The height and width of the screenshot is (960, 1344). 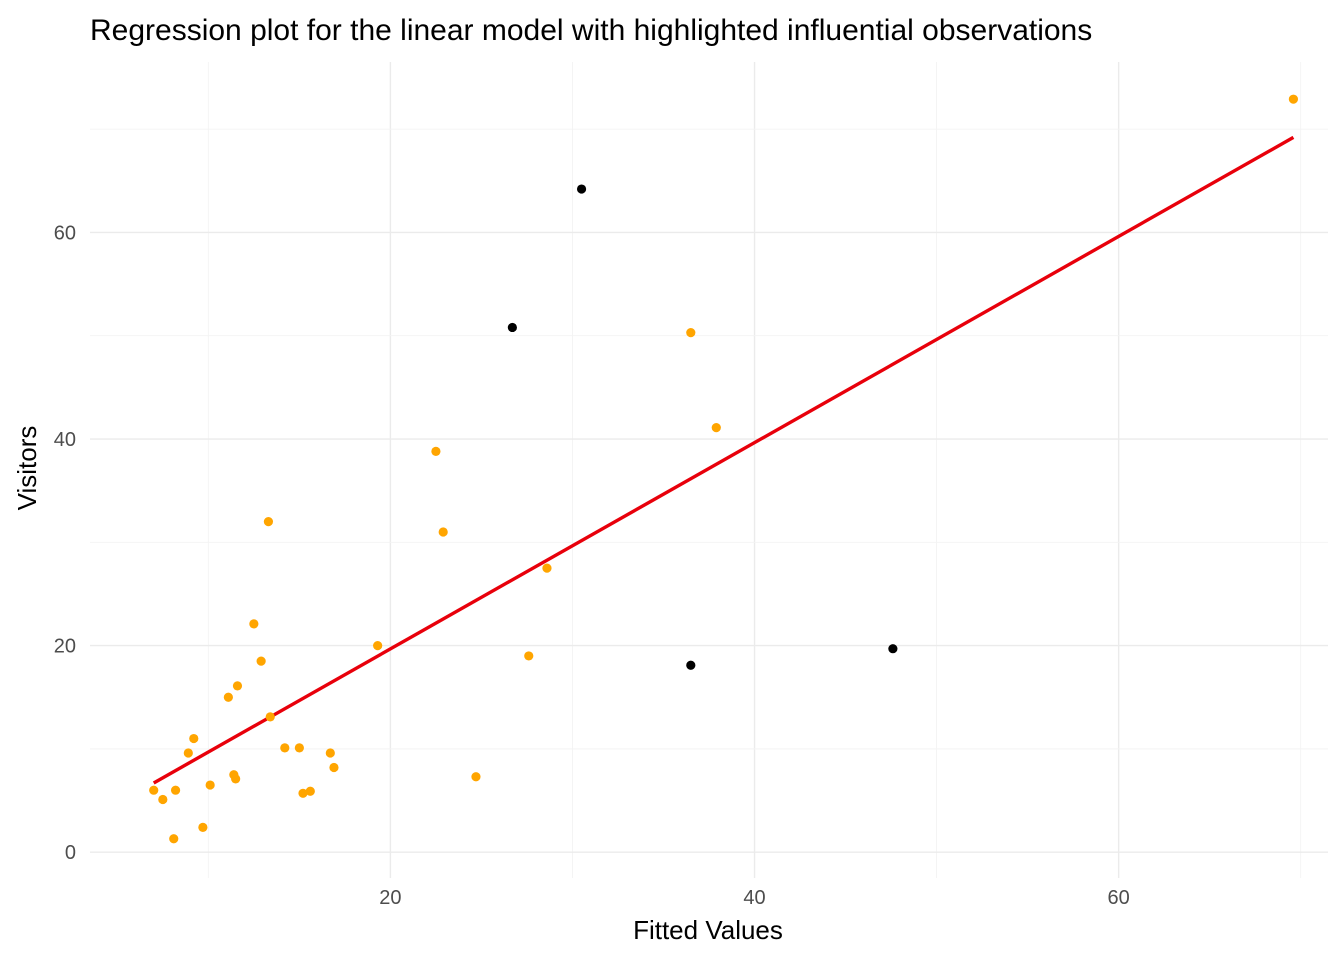 I want to click on y-axis-label: Visitors, so click(x=27, y=468).